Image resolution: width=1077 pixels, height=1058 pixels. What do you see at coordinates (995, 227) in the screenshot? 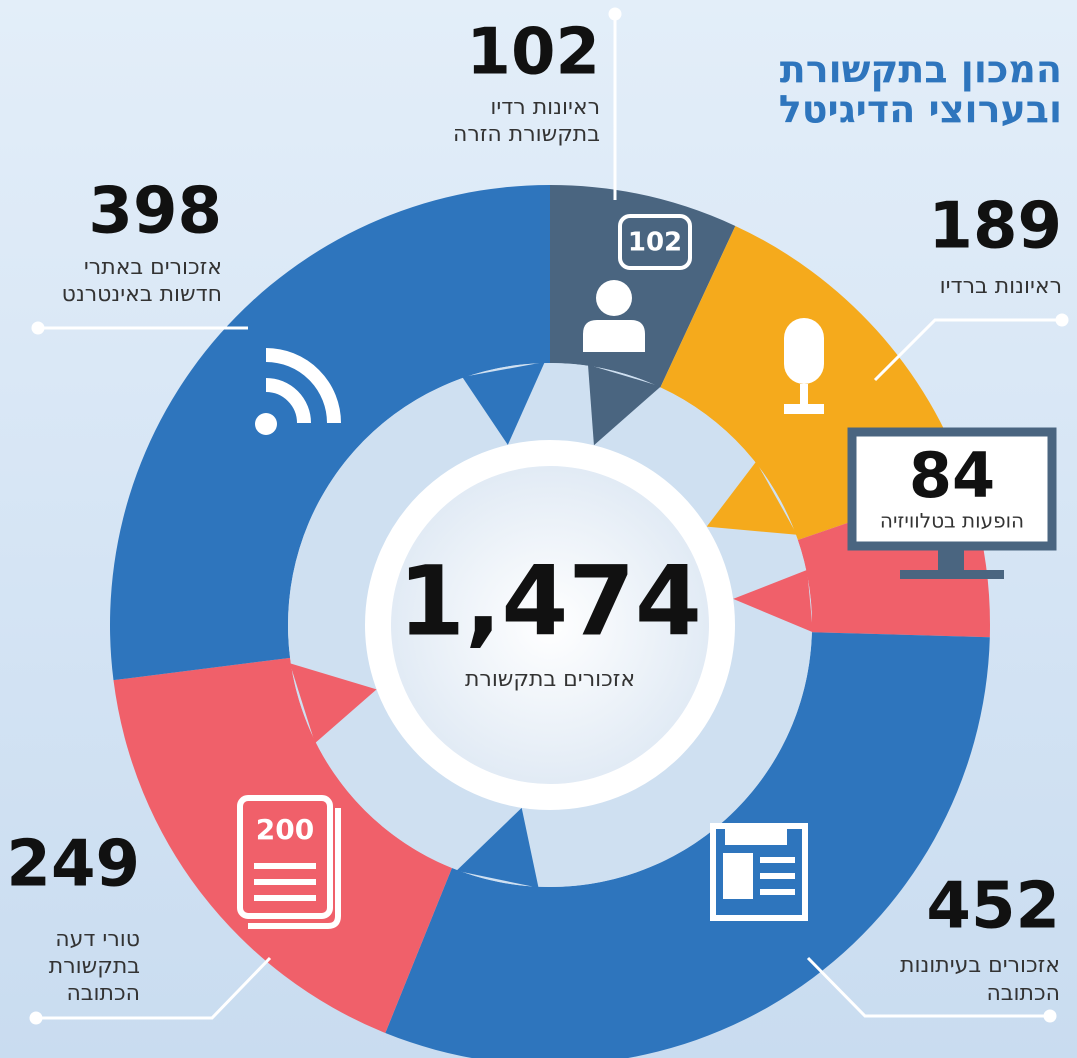
I see `value-label: 189` at bounding box center [995, 227].